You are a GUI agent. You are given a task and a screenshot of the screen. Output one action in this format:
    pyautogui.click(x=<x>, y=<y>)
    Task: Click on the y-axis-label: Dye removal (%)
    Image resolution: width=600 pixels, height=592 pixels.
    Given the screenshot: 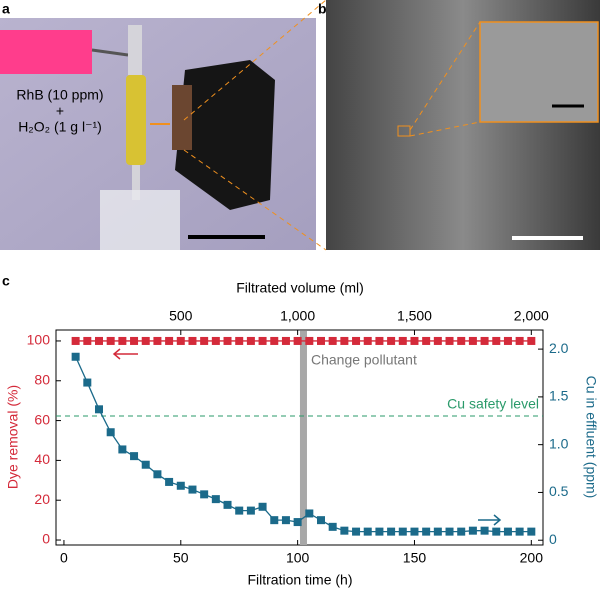 What is the action you would take?
    pyautogui.click(x=13, y=437)
    